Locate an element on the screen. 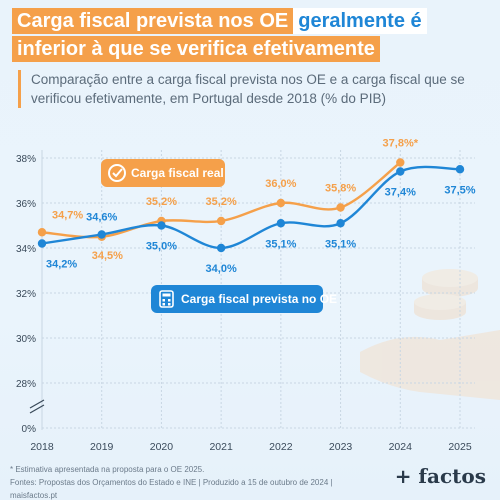 Image resolution: width=500 pixels, height=500 pixels. x-tick-label: 2025 is located at coordinates (460, 447).